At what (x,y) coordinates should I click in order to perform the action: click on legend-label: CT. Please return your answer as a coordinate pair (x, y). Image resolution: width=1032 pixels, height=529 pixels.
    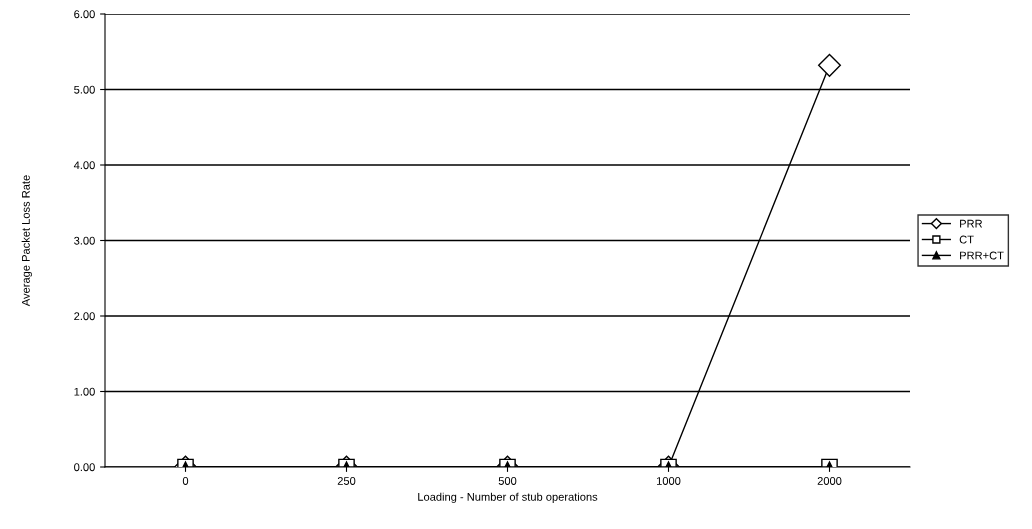
    Looking at the image, I should click on (966, 239).